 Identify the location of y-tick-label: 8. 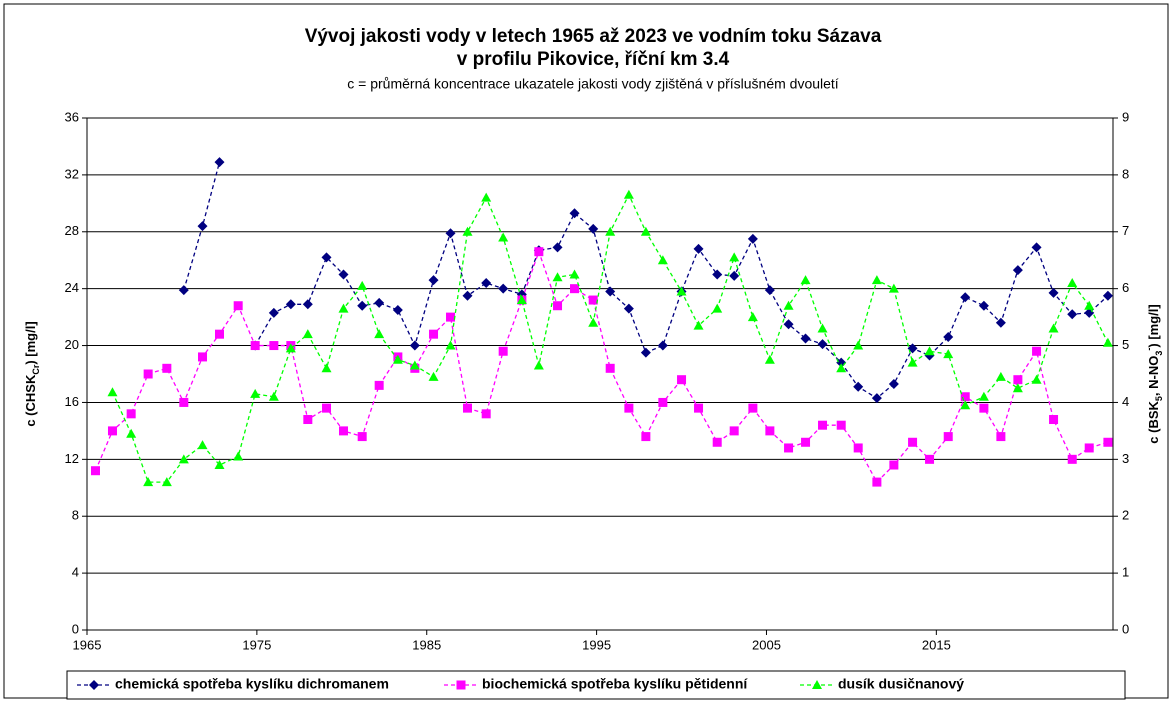
(75, 515).